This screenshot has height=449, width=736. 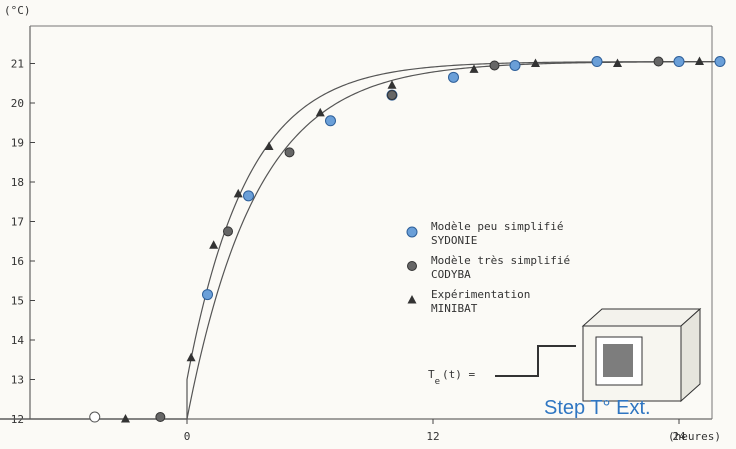 What do you see at coordinates (17, 380) in the screenshot?
I see `y-tick-label: 13` at bounding box center [17, 380].